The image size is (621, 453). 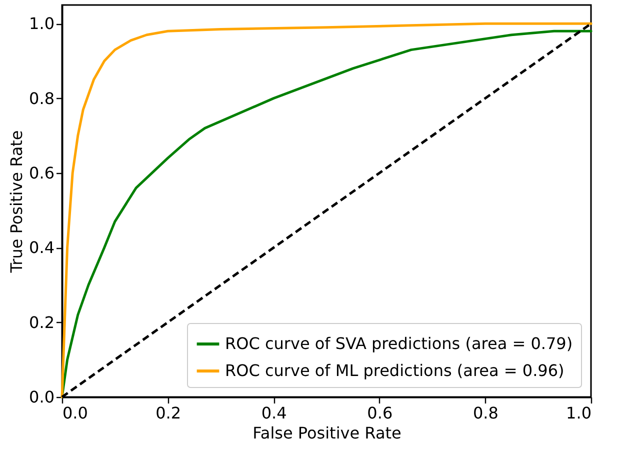 What do you see at coordinates (327, 433) in the screenshot?
I see `x-axis-title: False Positive Rate` at bounding box center [327, 433].